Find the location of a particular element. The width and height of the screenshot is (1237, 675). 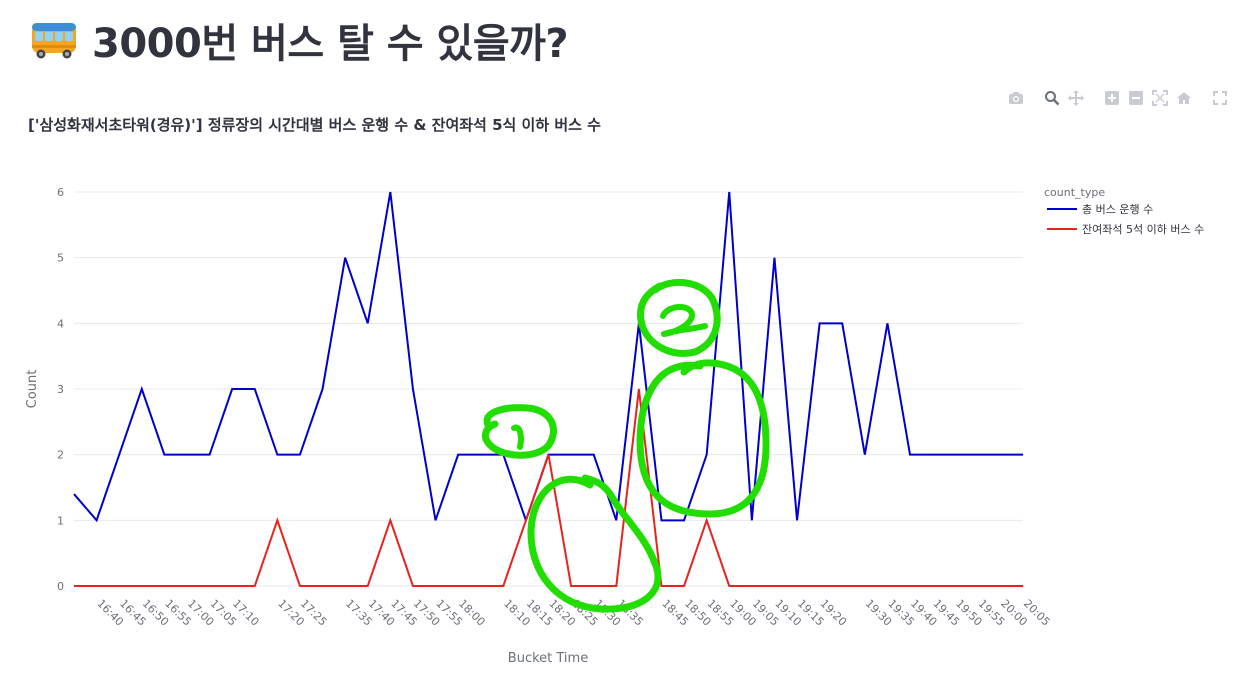

autoscale-icon is located at coordinates (1160, 98).